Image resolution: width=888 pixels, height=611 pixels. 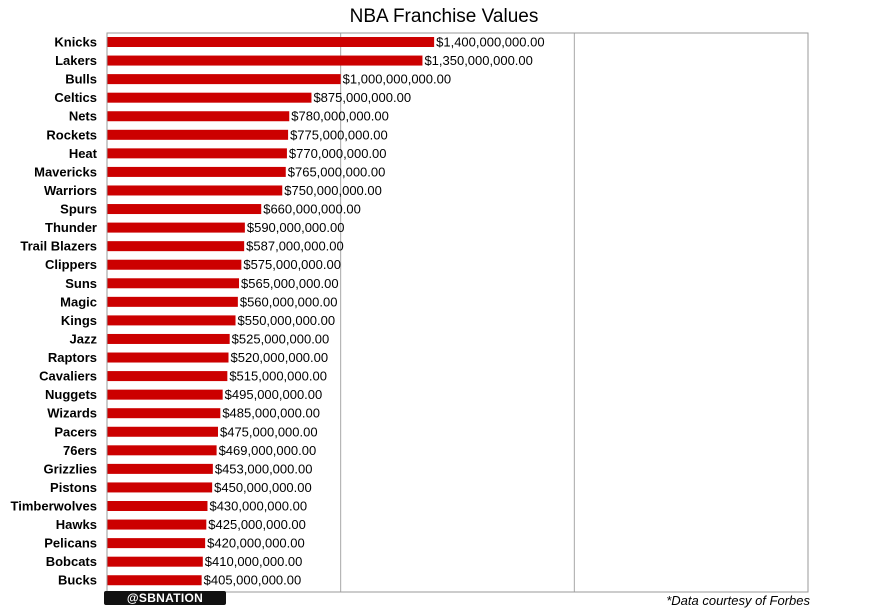 I want to click on data-label: $750,000,000.00, so click(x=333, y=190).